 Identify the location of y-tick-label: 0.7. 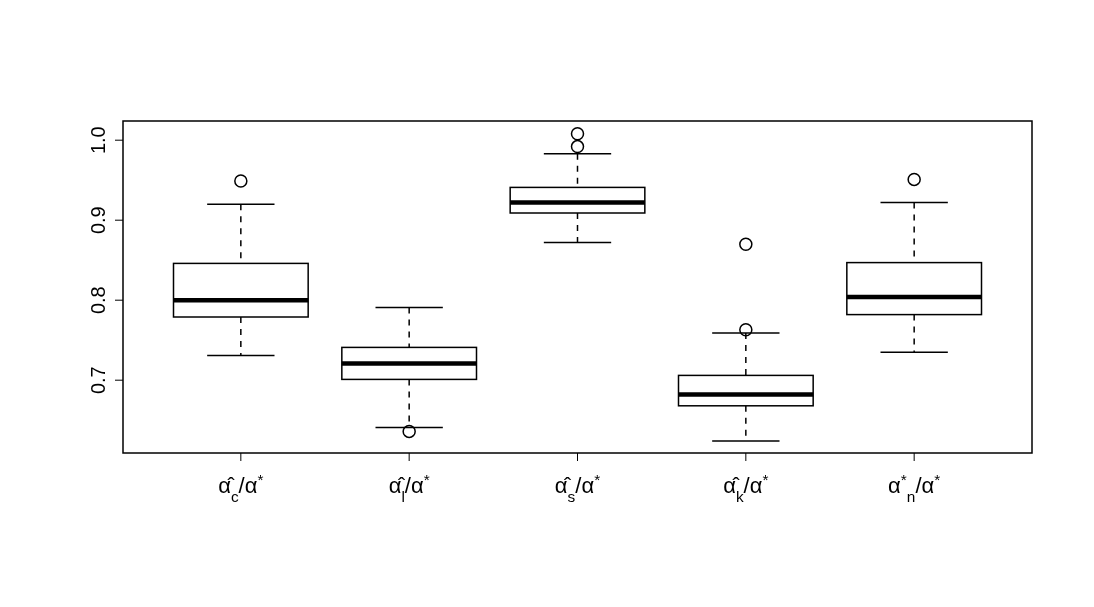
(98, 380).